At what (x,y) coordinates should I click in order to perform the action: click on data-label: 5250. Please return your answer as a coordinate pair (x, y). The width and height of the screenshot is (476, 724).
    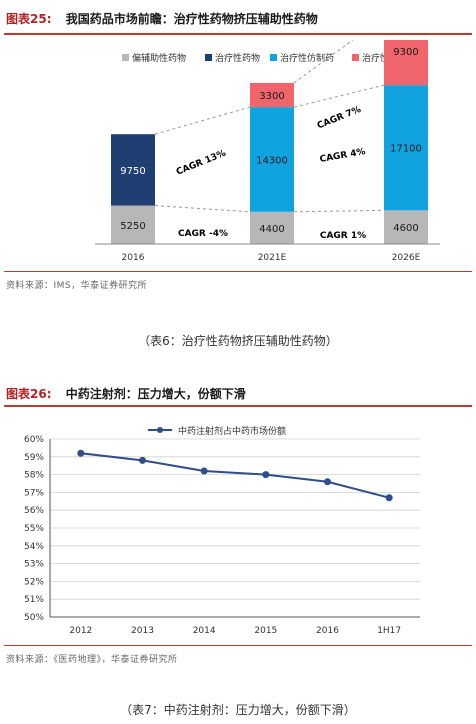
    Looking at the image, I should click on (132, 226).